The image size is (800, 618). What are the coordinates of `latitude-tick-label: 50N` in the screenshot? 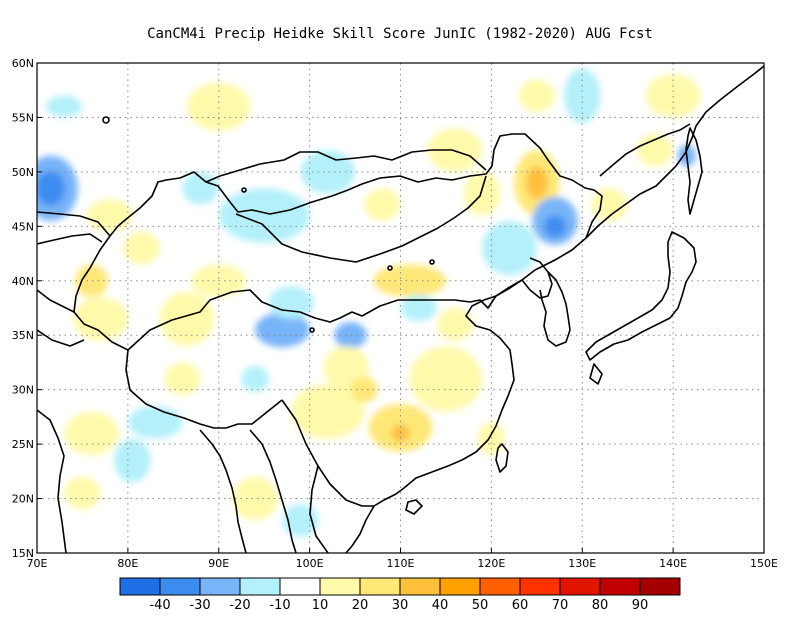 It's located at (23, 172).